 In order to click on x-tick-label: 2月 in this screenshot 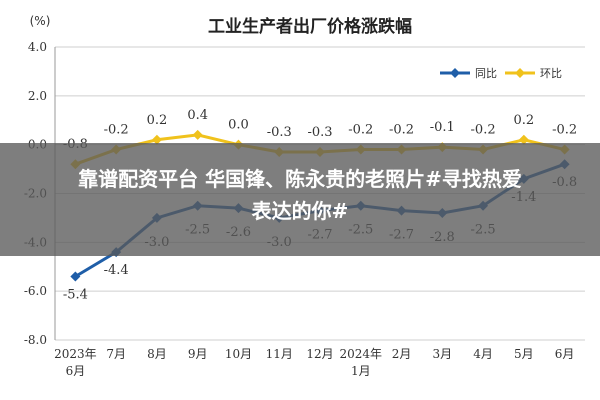, I will do `click(402, 354)`.